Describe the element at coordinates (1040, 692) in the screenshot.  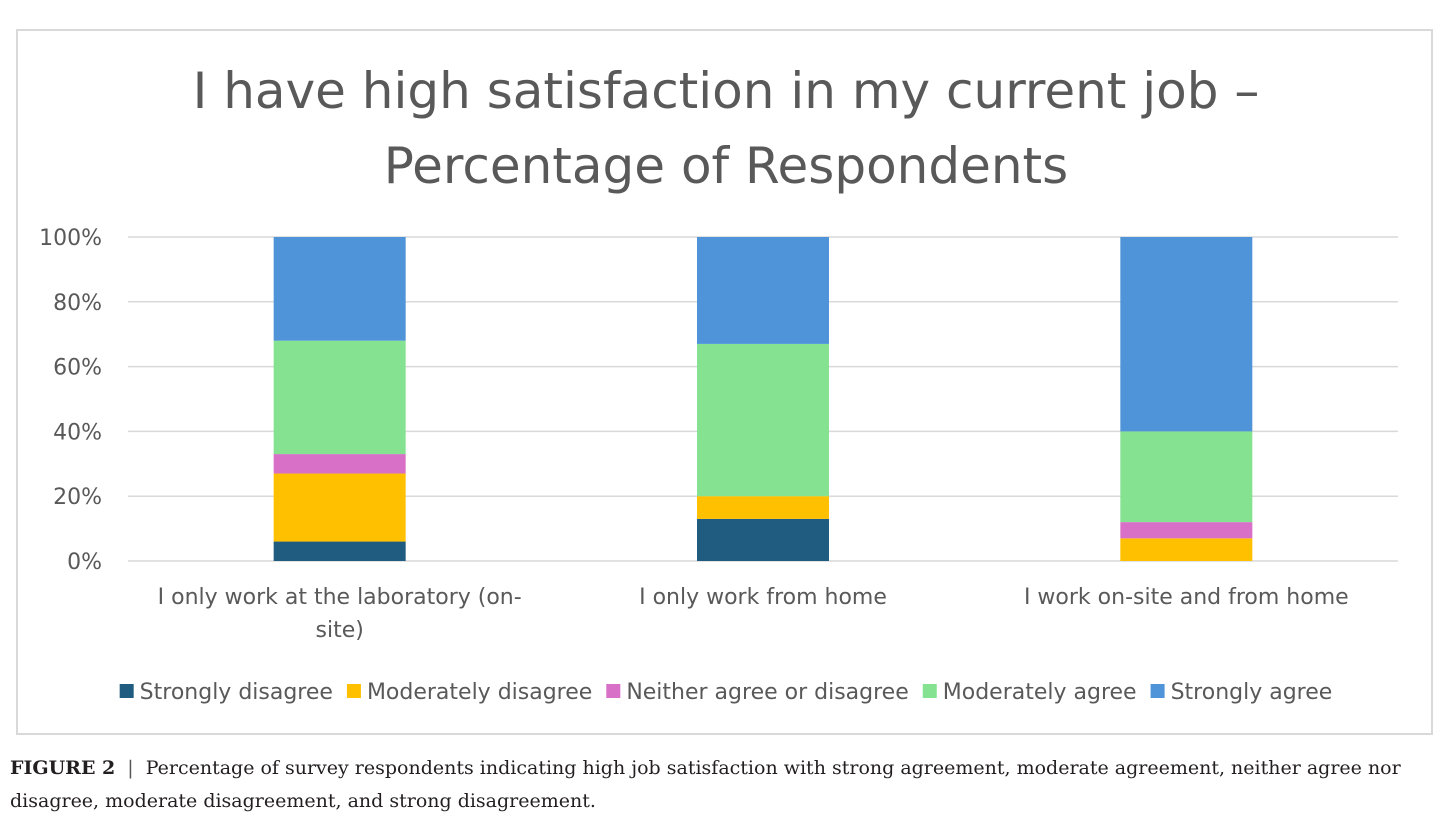
I see `legend-label: Moderately agree` at that location.